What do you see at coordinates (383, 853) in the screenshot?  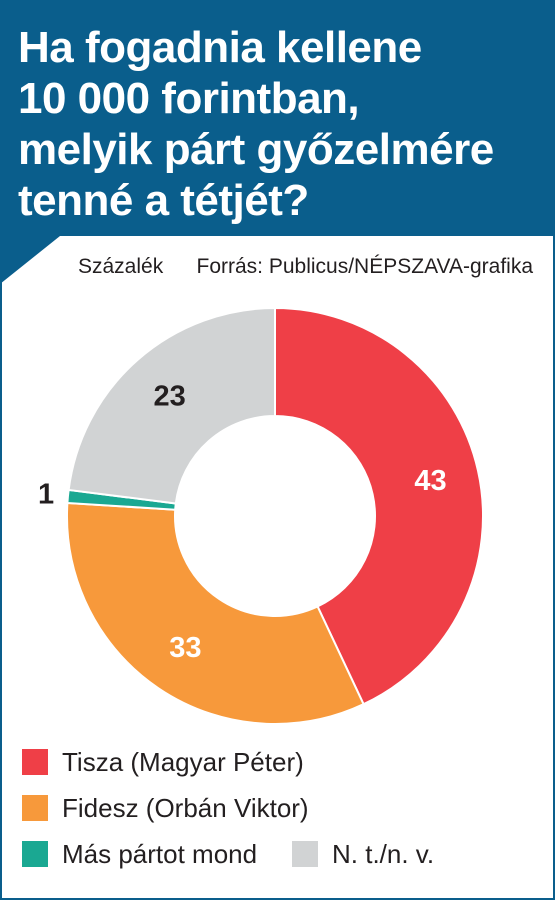 I see `legend-label-nt: N. t./n. v.` at bounding box center [383, 853].